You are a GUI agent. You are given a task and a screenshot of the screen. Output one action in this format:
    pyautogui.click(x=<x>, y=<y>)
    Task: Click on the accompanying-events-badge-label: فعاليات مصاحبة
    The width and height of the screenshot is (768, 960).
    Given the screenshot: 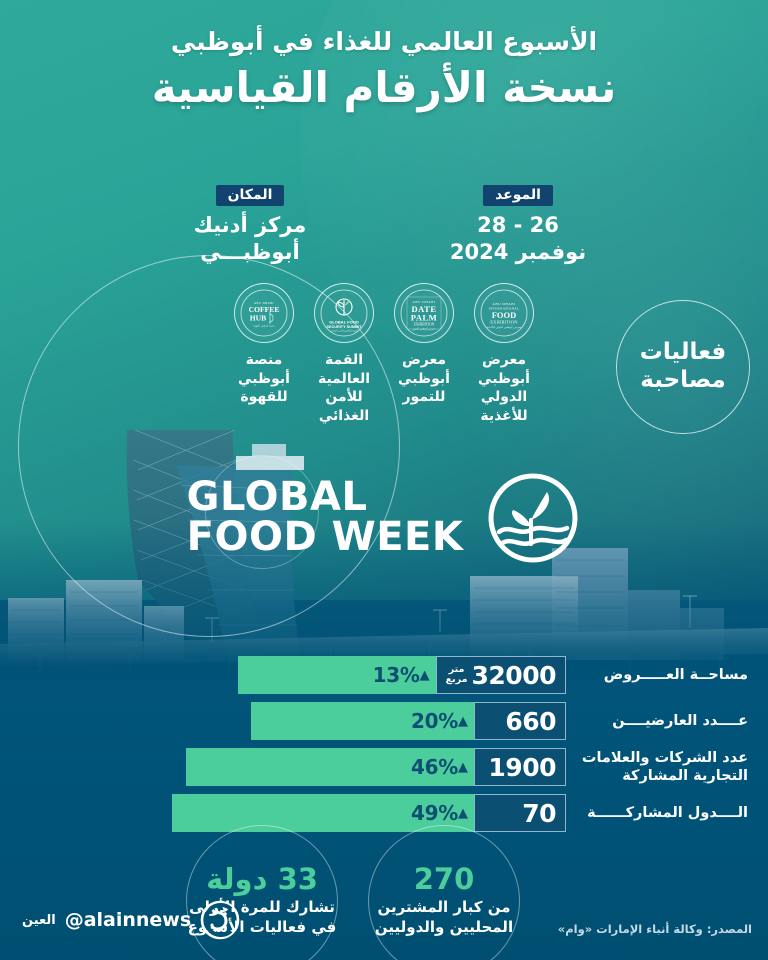 What is the action you would take?
    pyautogui.click(x=683, y=366)
    